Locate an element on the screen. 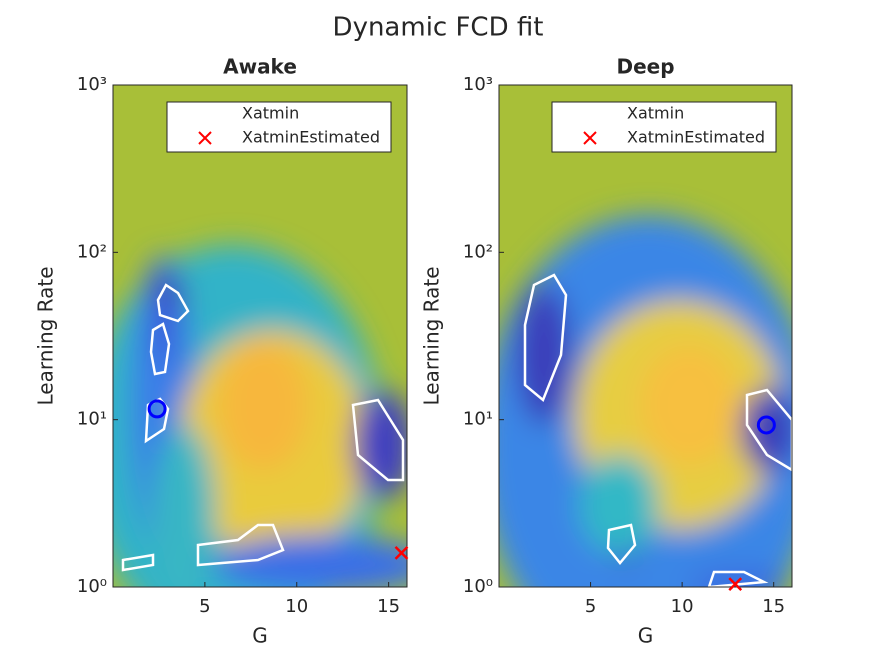 The image size is (875, 656). subplot-title: Deep is located at coordinates (645, 67).